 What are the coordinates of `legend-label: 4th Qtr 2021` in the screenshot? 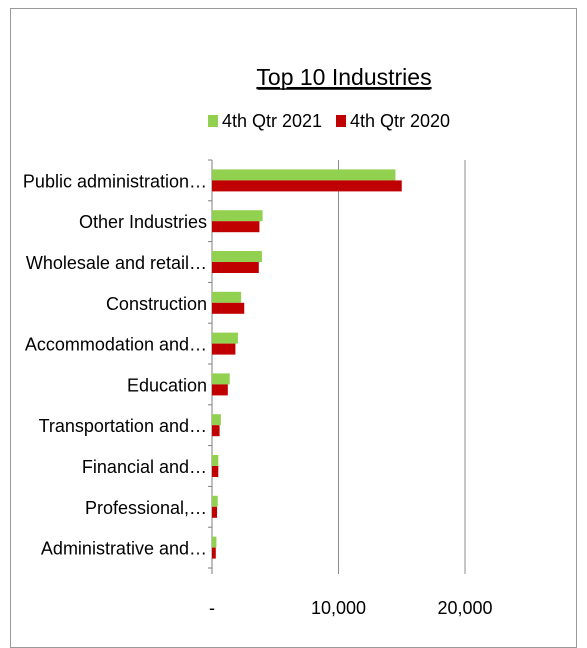 It's located at (272, 121).